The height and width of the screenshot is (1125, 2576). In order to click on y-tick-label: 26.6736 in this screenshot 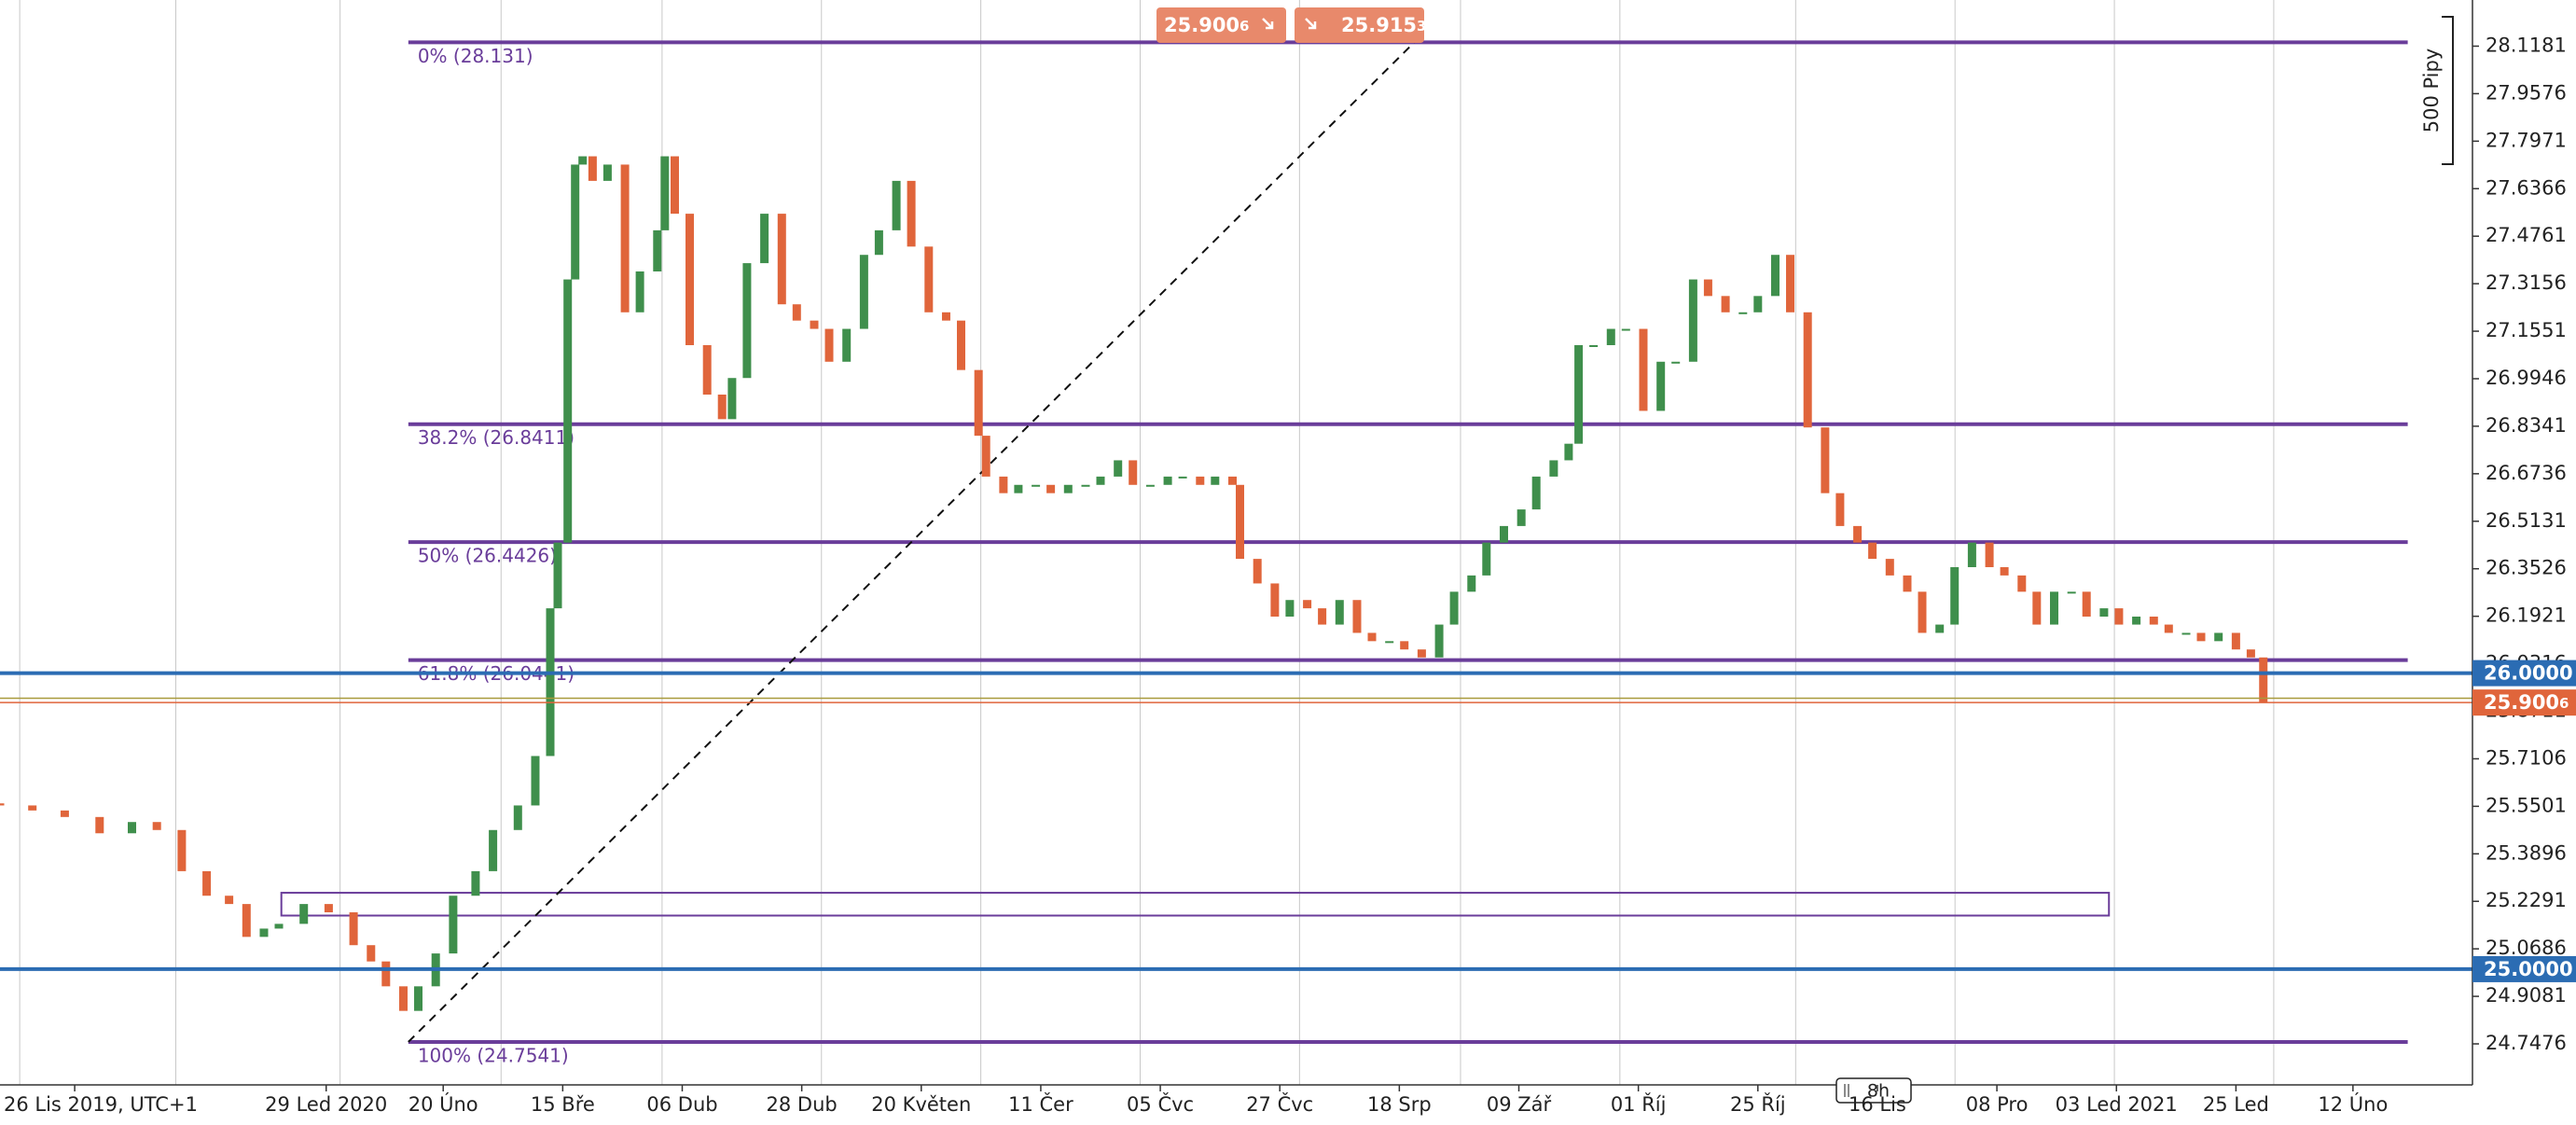, I will do `click(2526, 473)`.